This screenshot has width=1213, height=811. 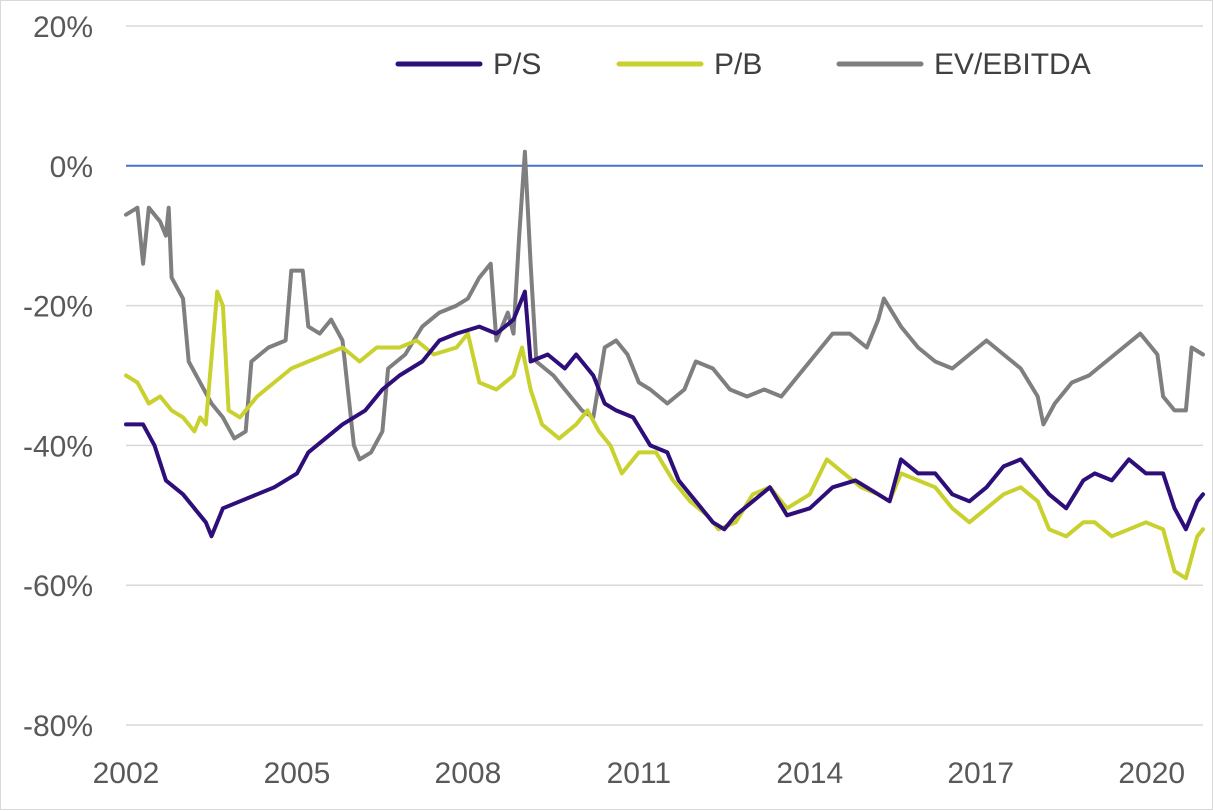 I want to click on x-axis-tick-labels: 2002 2005 2008 2011 2014 2017 2020, so click(x=639, y=773).